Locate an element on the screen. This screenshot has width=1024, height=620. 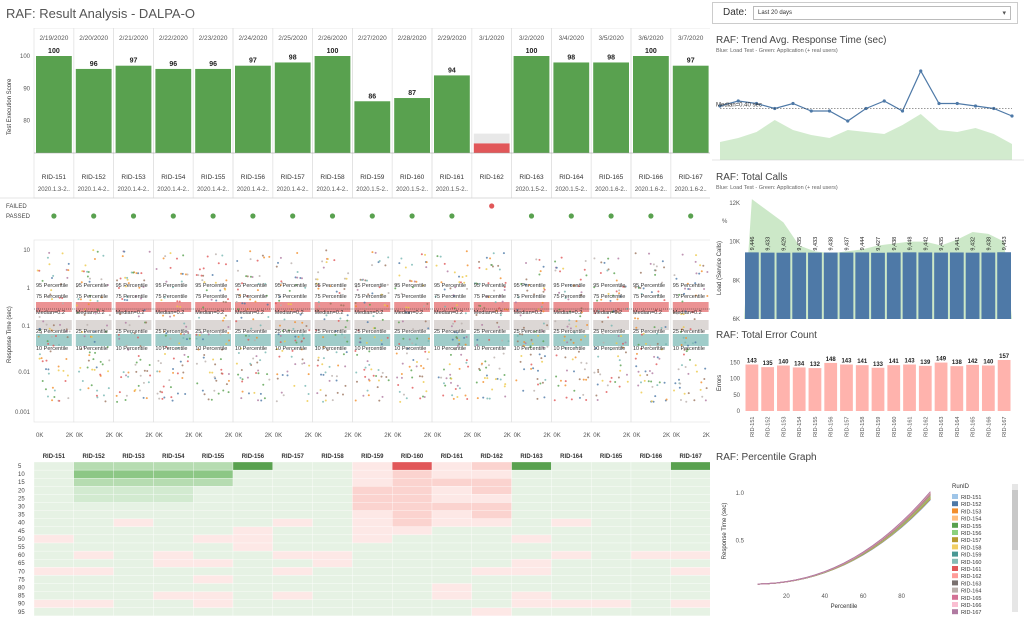
median-label: Median=0.40 sec is located at coordinates (739, 106).